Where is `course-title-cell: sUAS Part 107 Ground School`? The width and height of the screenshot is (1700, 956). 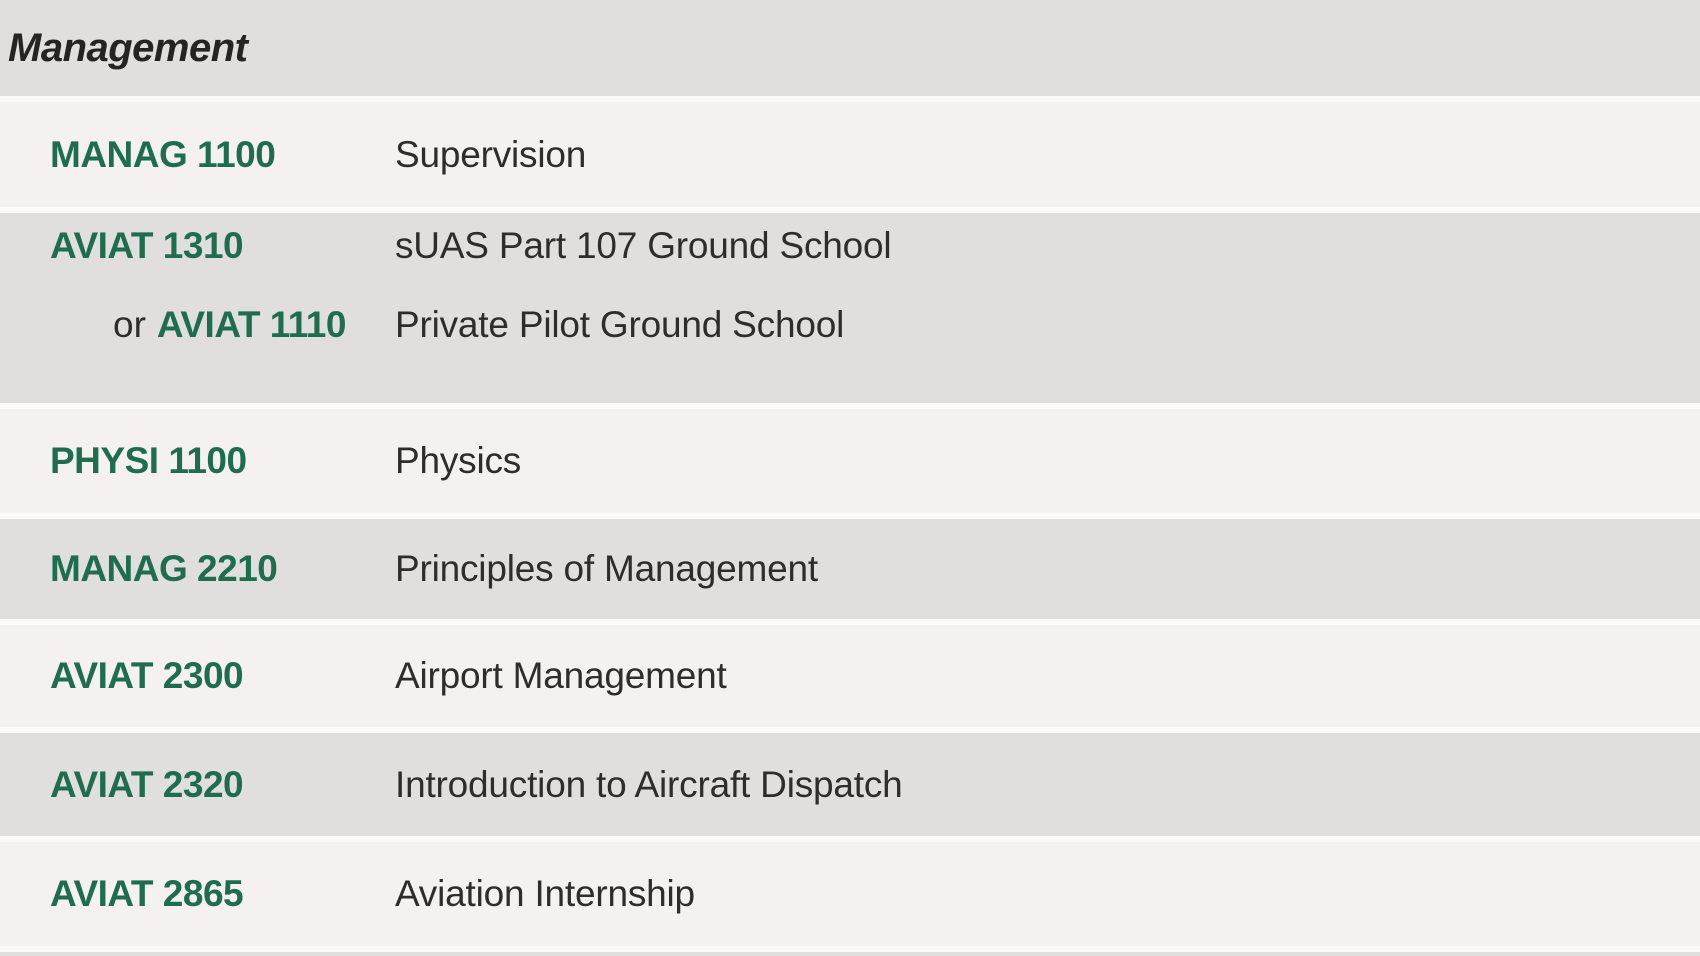 course-title-cell: sUAS Part 107 Ground School is located at coordinates (1047, 246).